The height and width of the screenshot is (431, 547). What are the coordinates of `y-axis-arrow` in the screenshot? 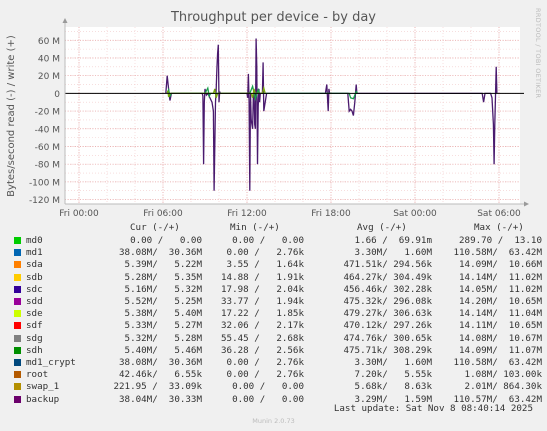 It's located at (65, 20).